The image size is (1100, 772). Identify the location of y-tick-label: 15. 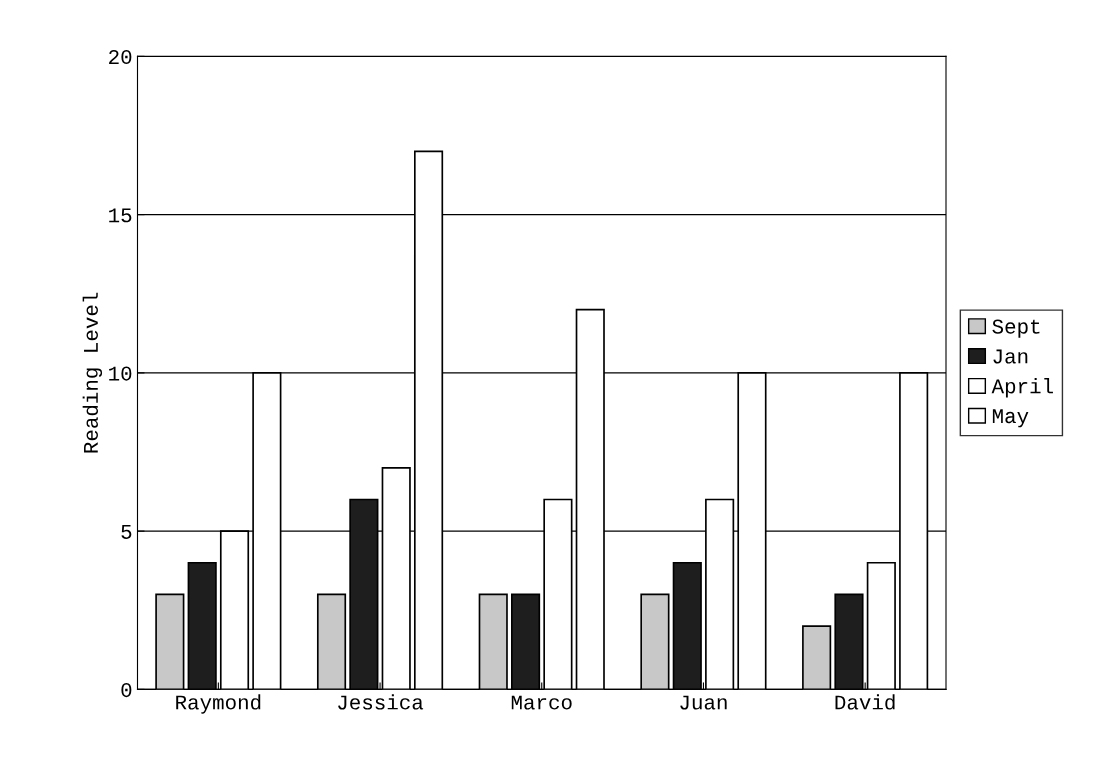
(120, 215).